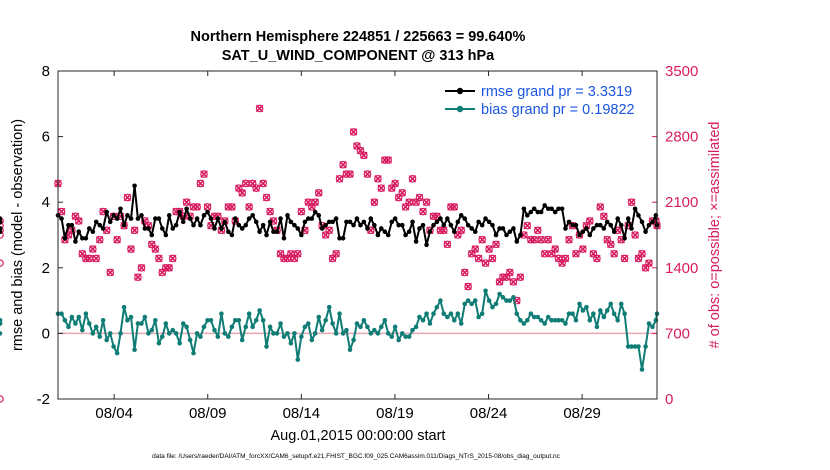 The image size is (830, 470). What do you see at coordinates (18, 235) in the screenshot?
I see `y-axis-label: rmse and bias (model - observation)` at bounding box center [18, 235].